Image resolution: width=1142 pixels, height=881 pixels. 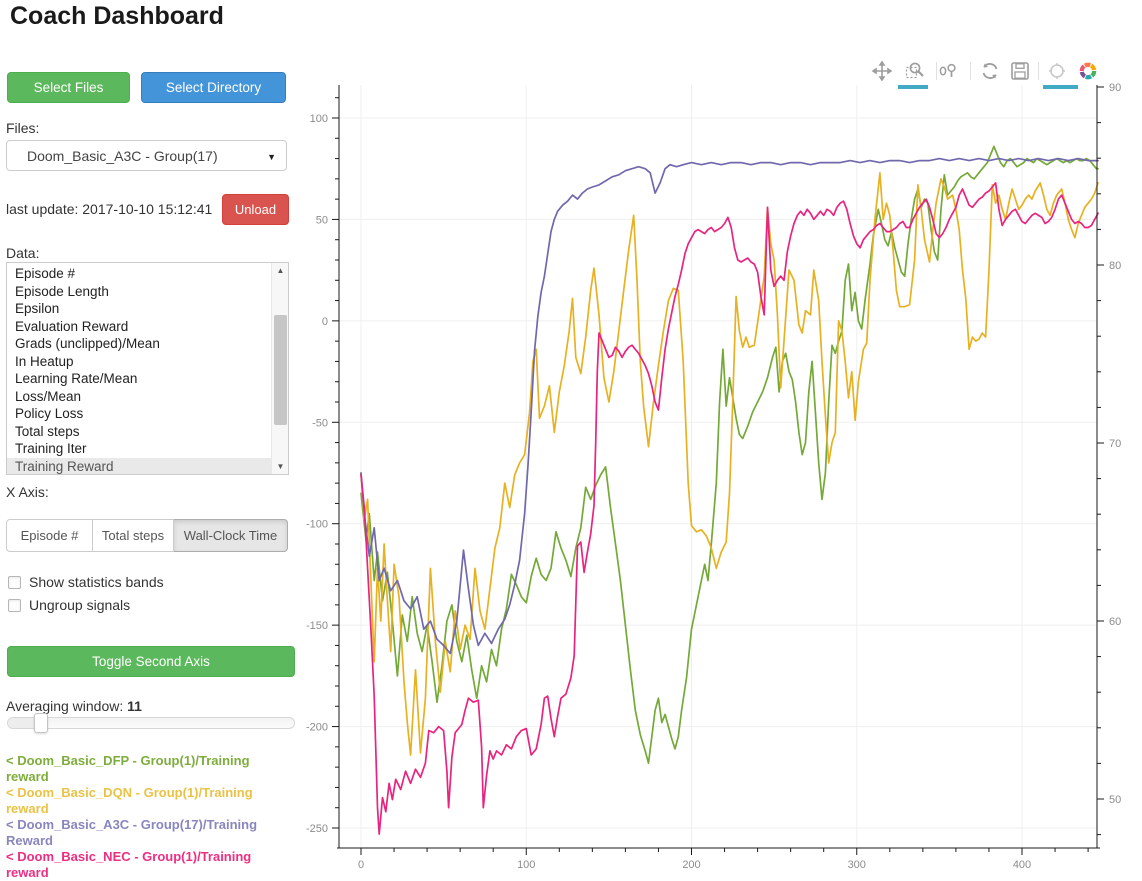 I want to click on checkbox-label: Show statistics bands, so click(x=96, y=582).